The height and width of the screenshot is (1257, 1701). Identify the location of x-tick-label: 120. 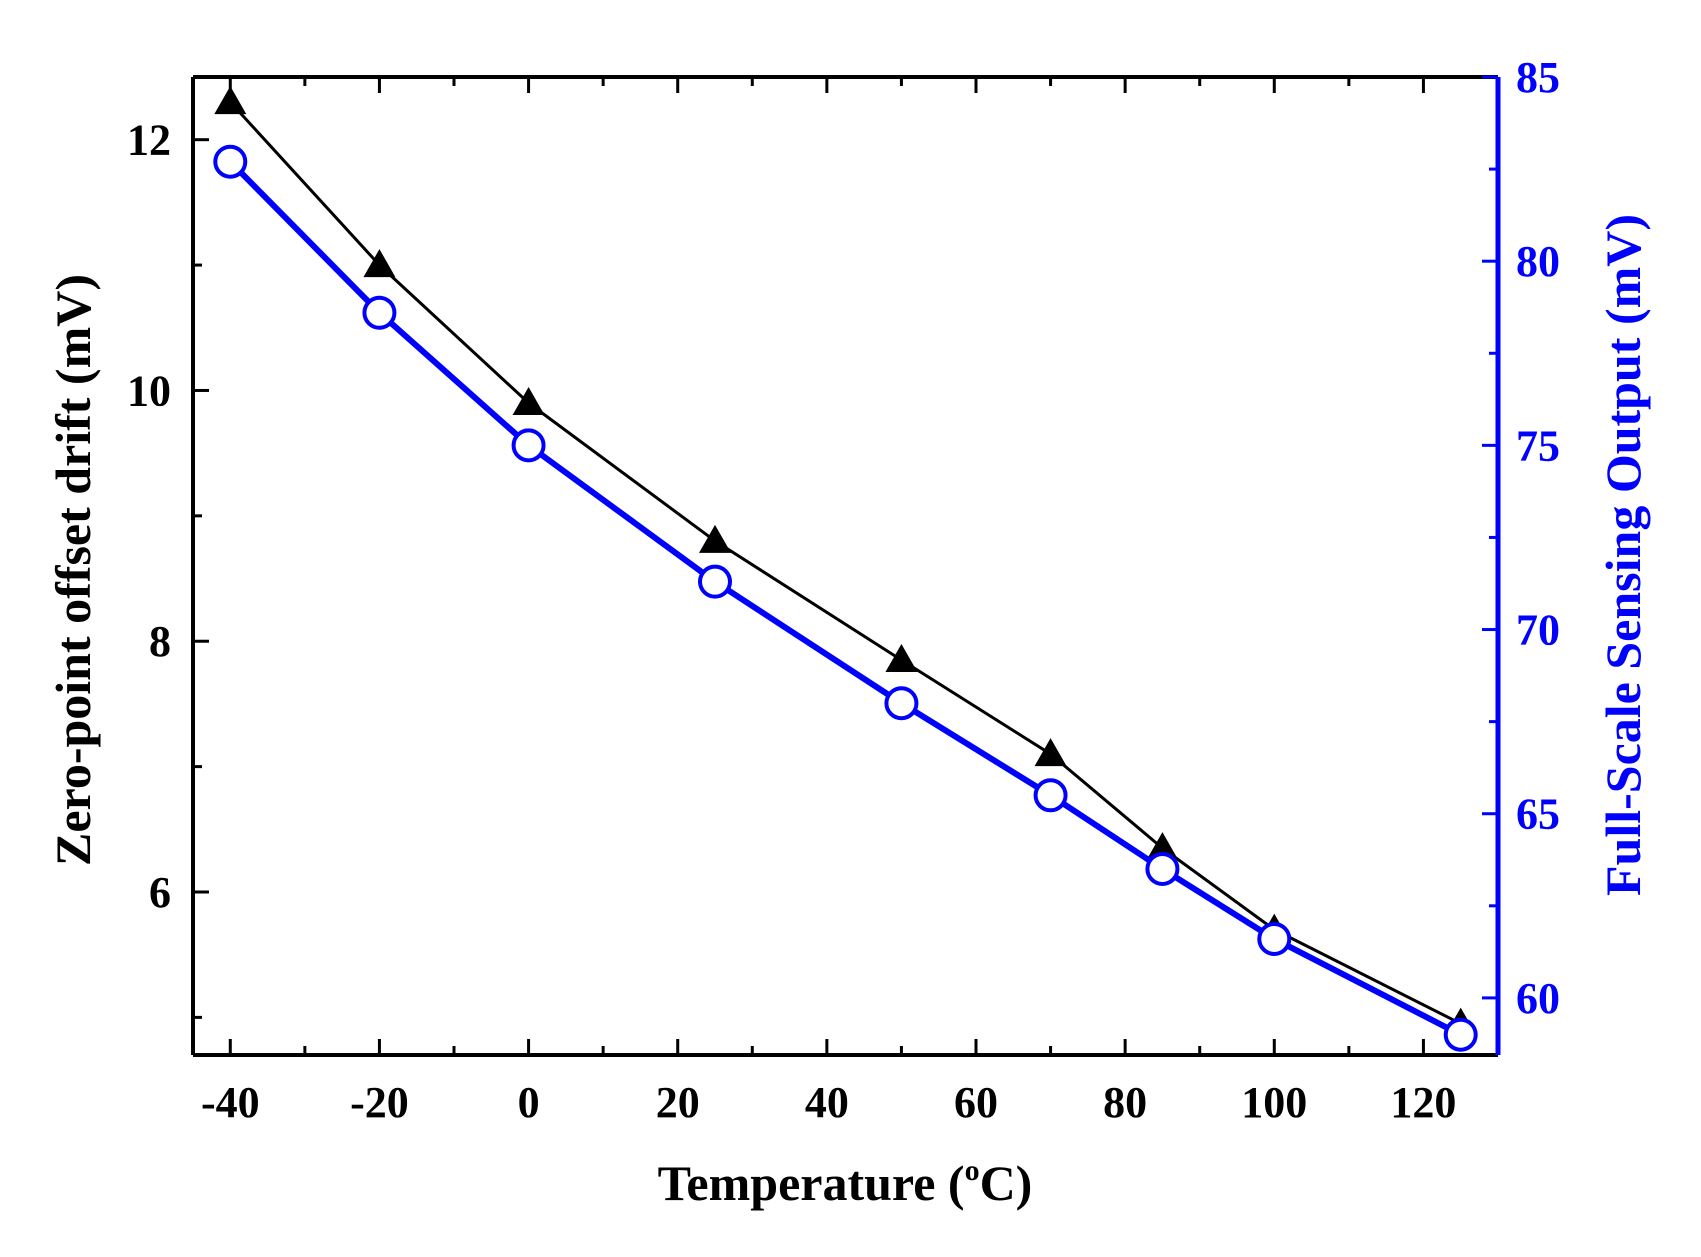
(1423, 1102).